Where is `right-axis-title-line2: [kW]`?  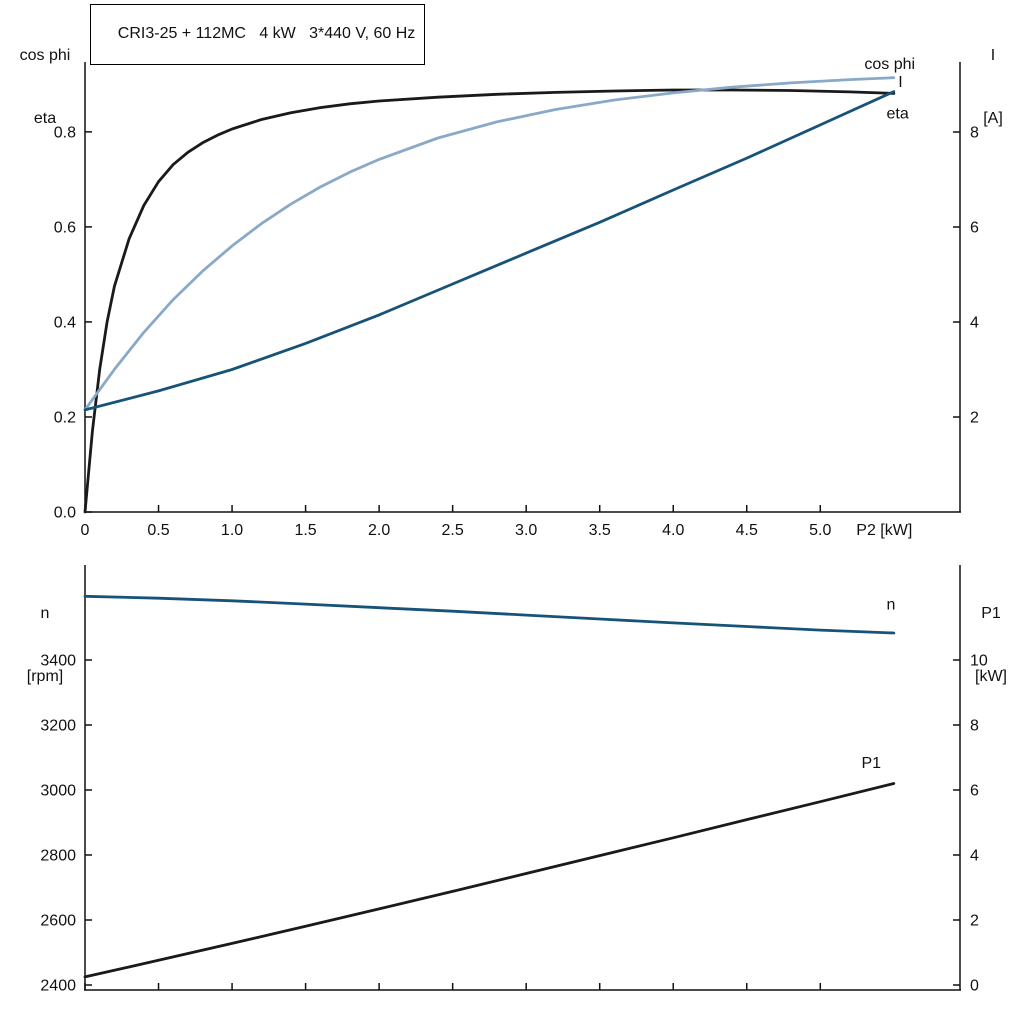 right-axis-title-line2: [kW] is located at coordinates (991, 676).